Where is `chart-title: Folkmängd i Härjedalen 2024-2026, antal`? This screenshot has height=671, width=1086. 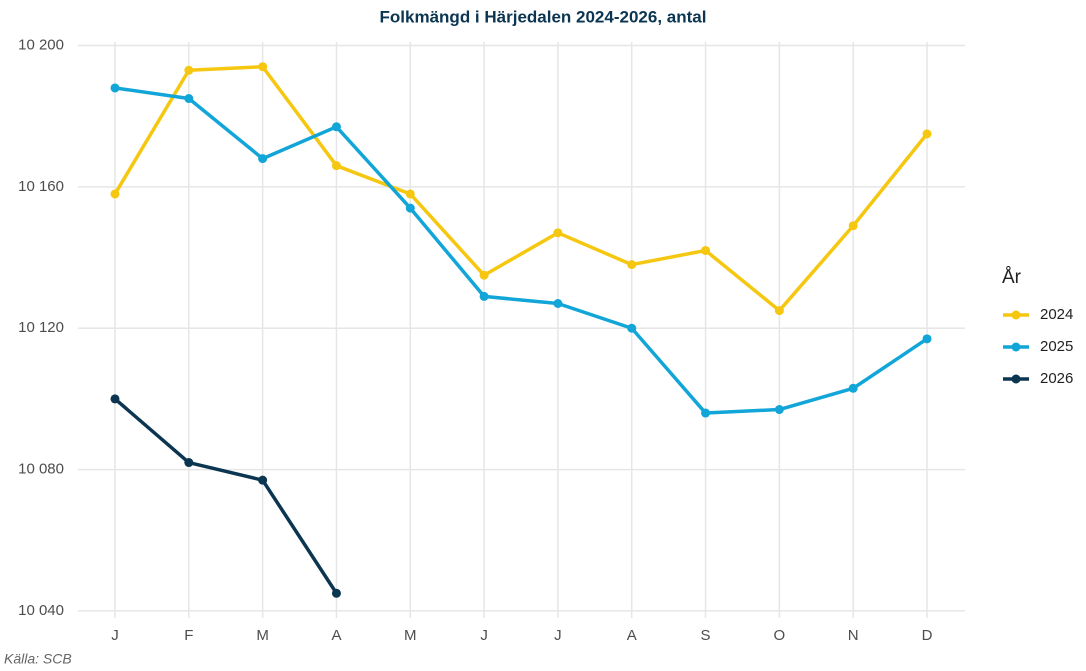 chart-title: Folkmängd i Härjedalen 2024-2026, antal is located at coordinates (543, 16).